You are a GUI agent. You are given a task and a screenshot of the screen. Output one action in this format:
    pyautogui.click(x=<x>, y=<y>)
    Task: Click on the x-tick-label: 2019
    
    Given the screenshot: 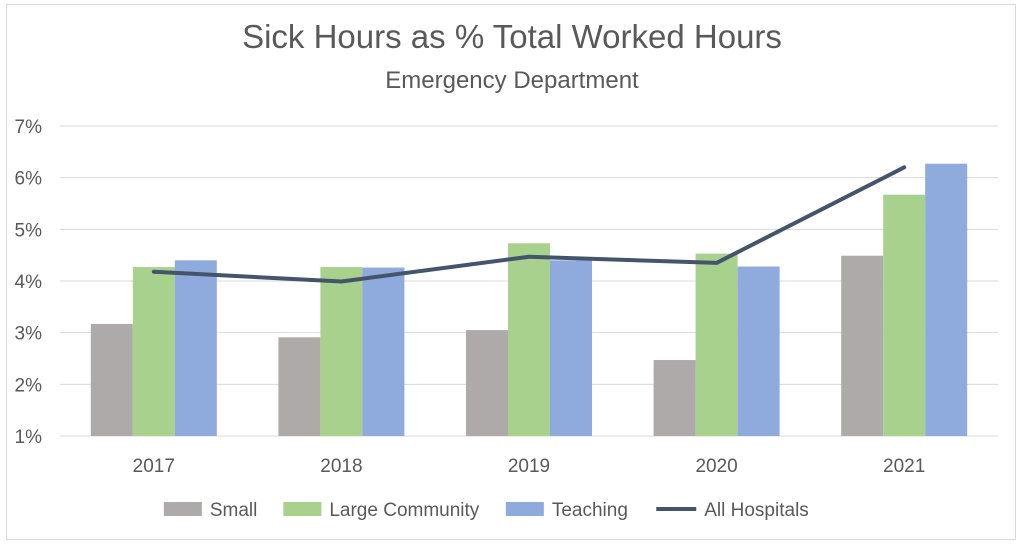 What is the action you would take?
    pyautogui.click(x=529, y=466)
    